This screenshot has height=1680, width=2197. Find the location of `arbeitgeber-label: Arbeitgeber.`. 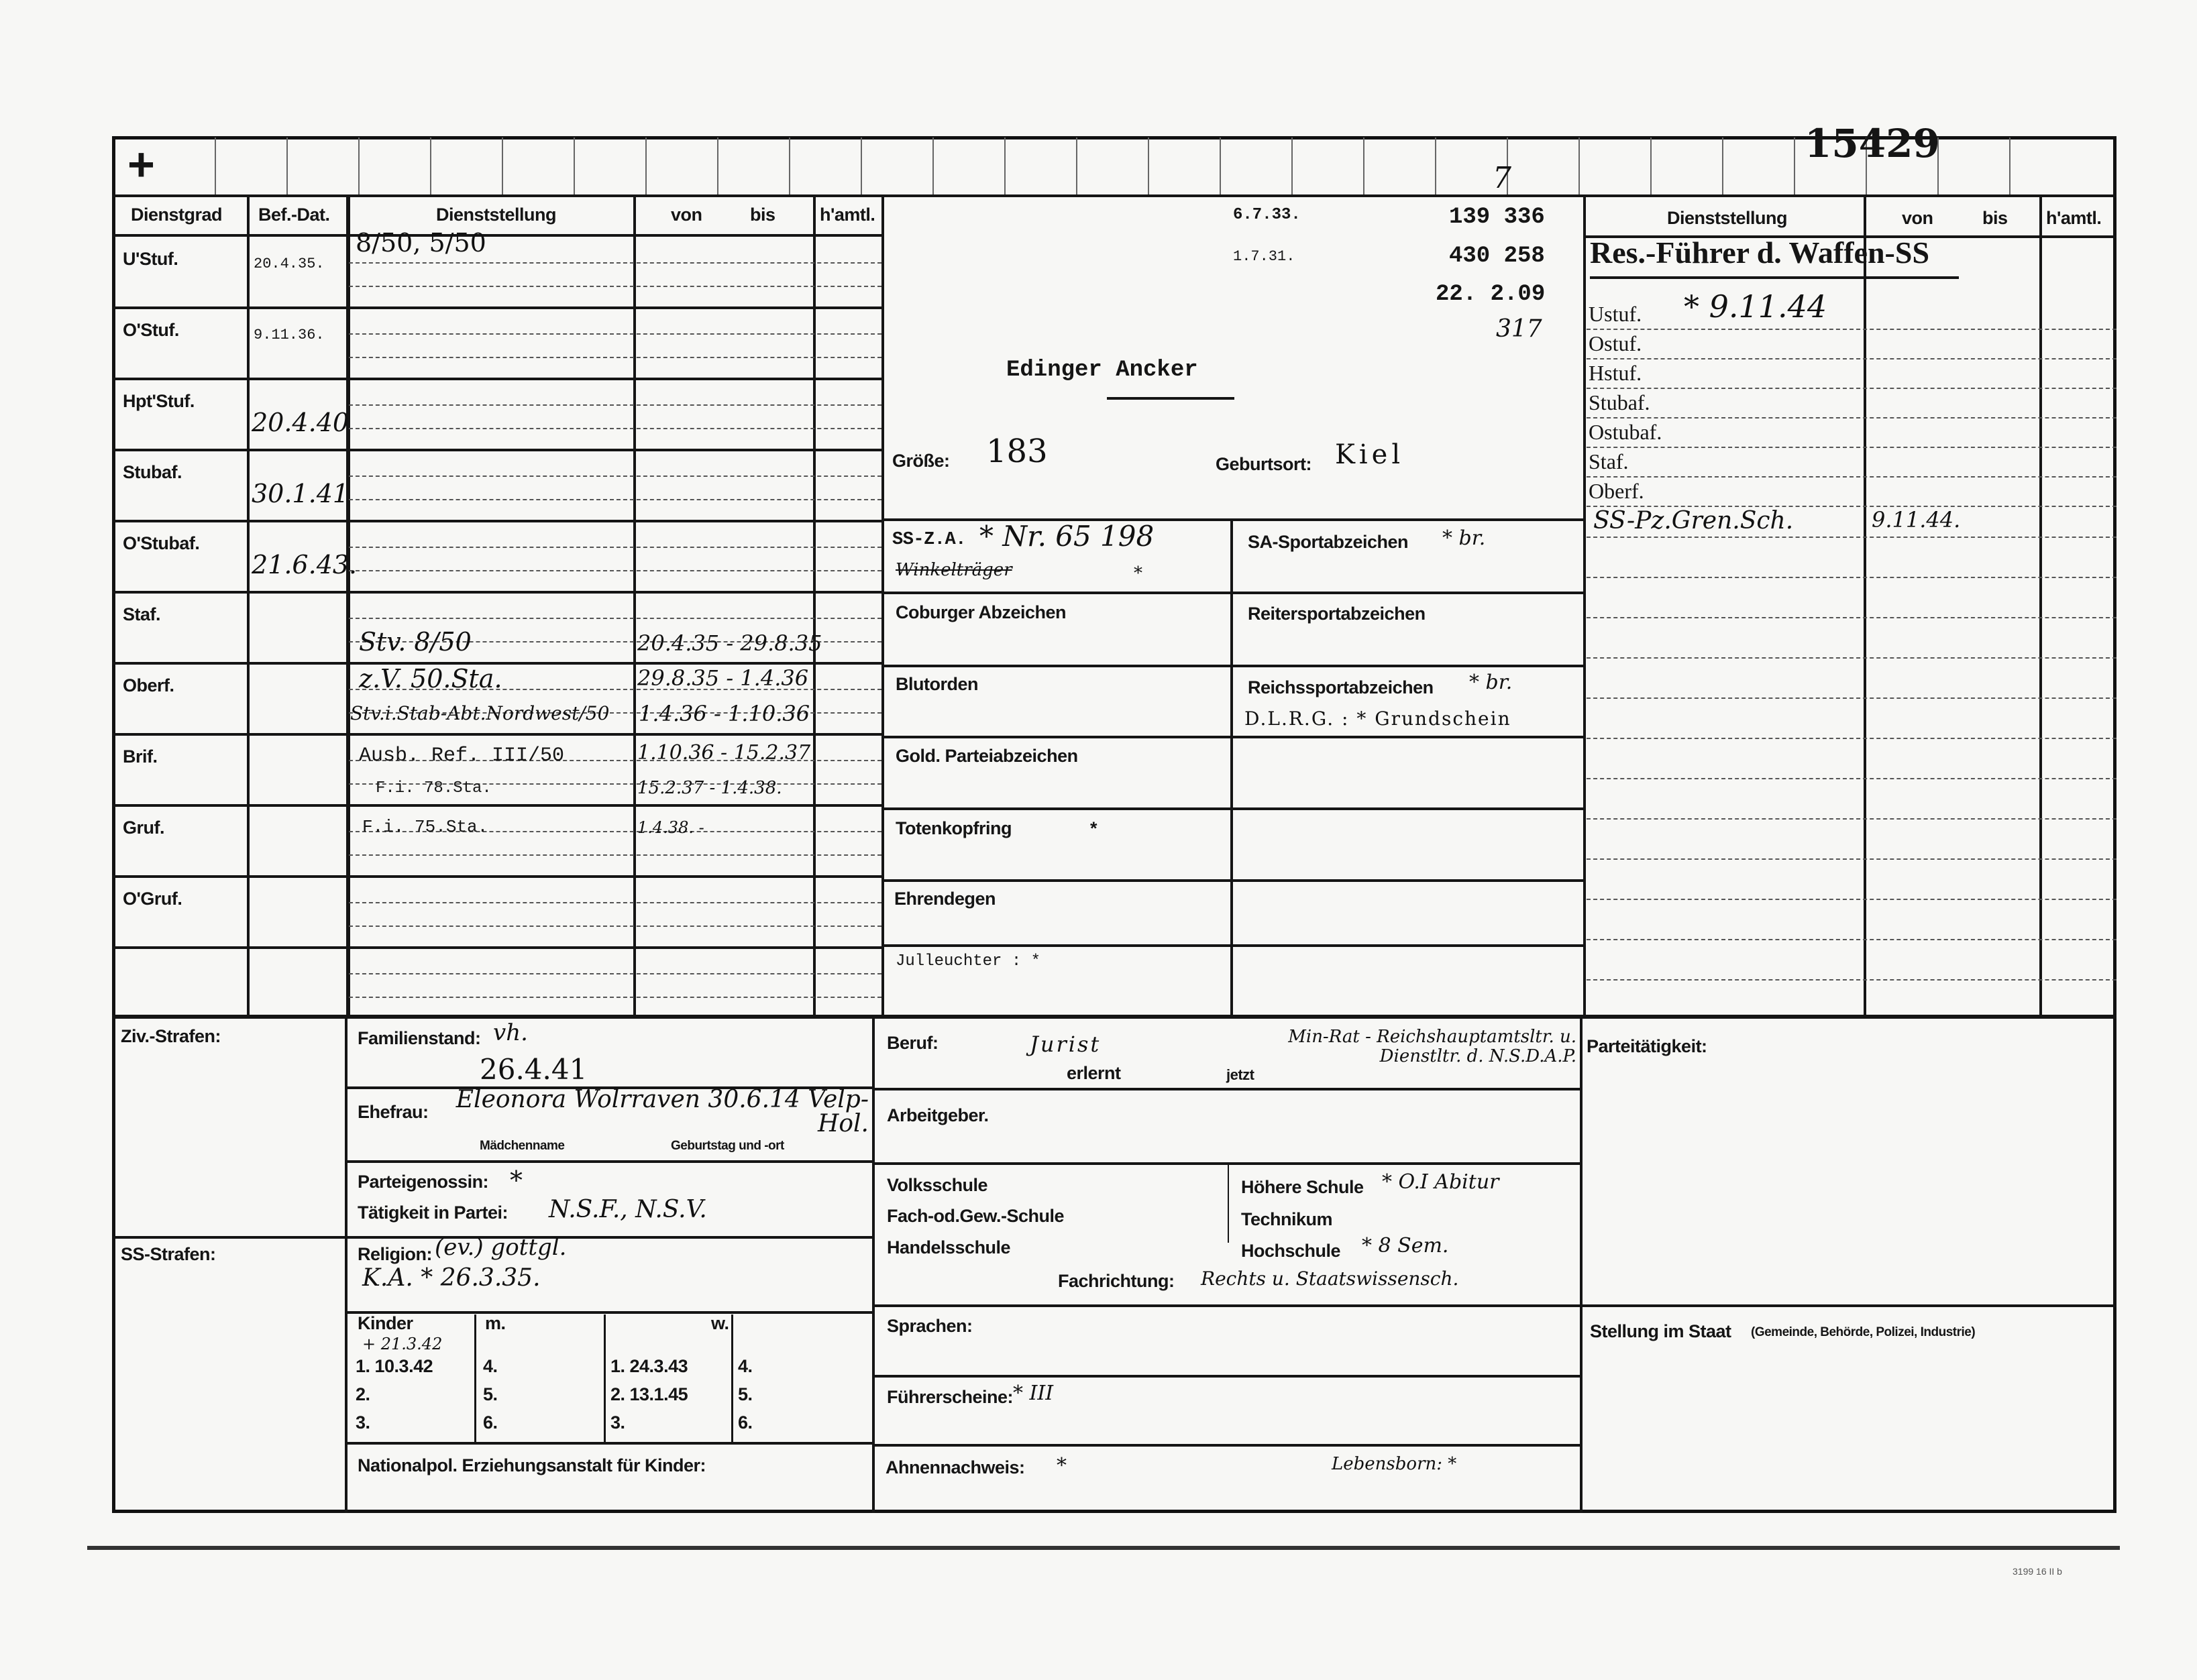

arbeitgeber-label: Arbeitgeber. is located at coordinates (938, 1115).